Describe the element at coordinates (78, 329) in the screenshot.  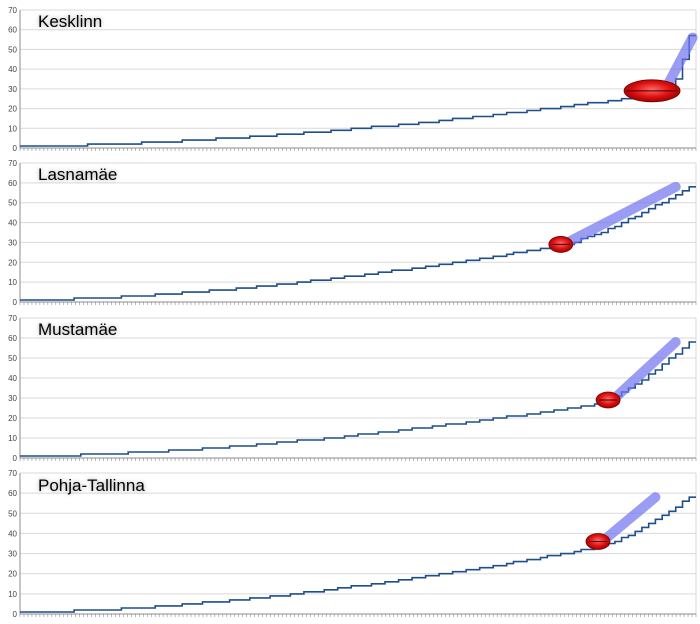
I see `chart-title-mustamae: Mustamäe` at that location.